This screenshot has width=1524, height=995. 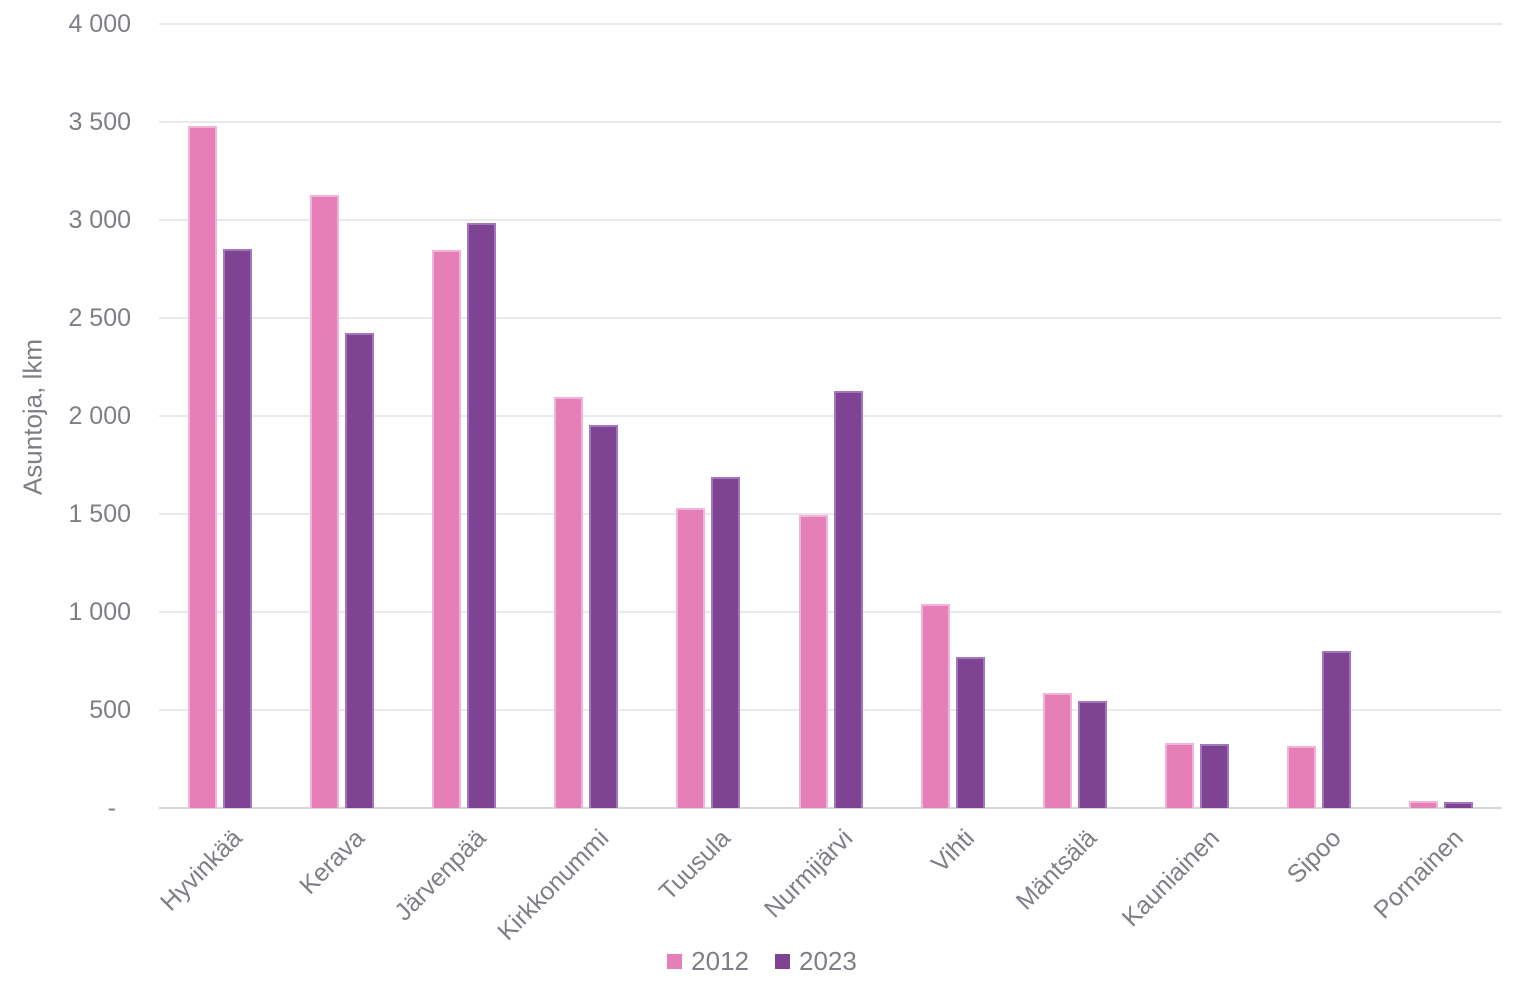 What do you see at coordinates (201, 870) in the screenshot?
I see `x-label-hyvinkää: Hyvinkää` at bounding box center [201, 870].